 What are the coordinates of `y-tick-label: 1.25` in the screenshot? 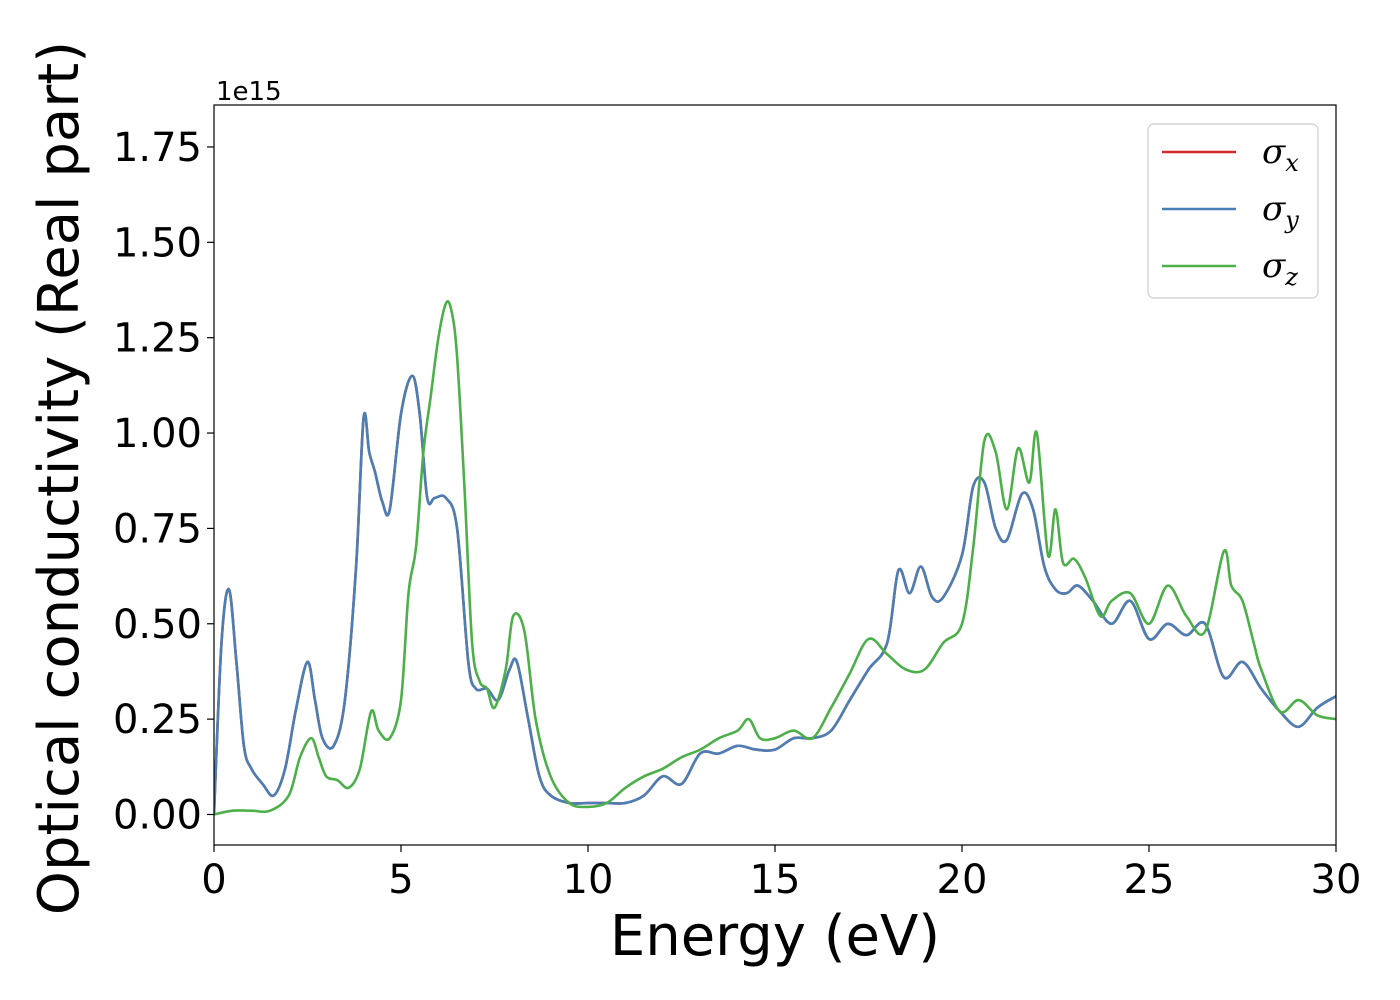 It's located at (157, 339).